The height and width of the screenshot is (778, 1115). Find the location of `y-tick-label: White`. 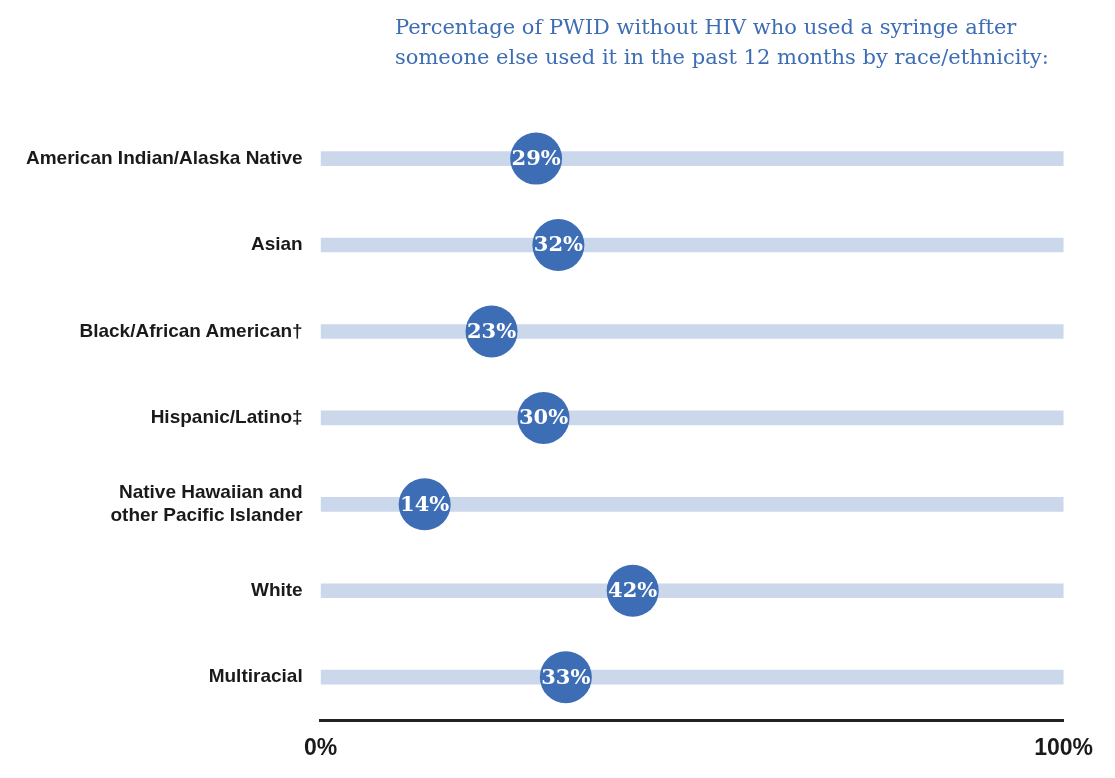

y-tick-label: White is located at coordinates (276, 589).